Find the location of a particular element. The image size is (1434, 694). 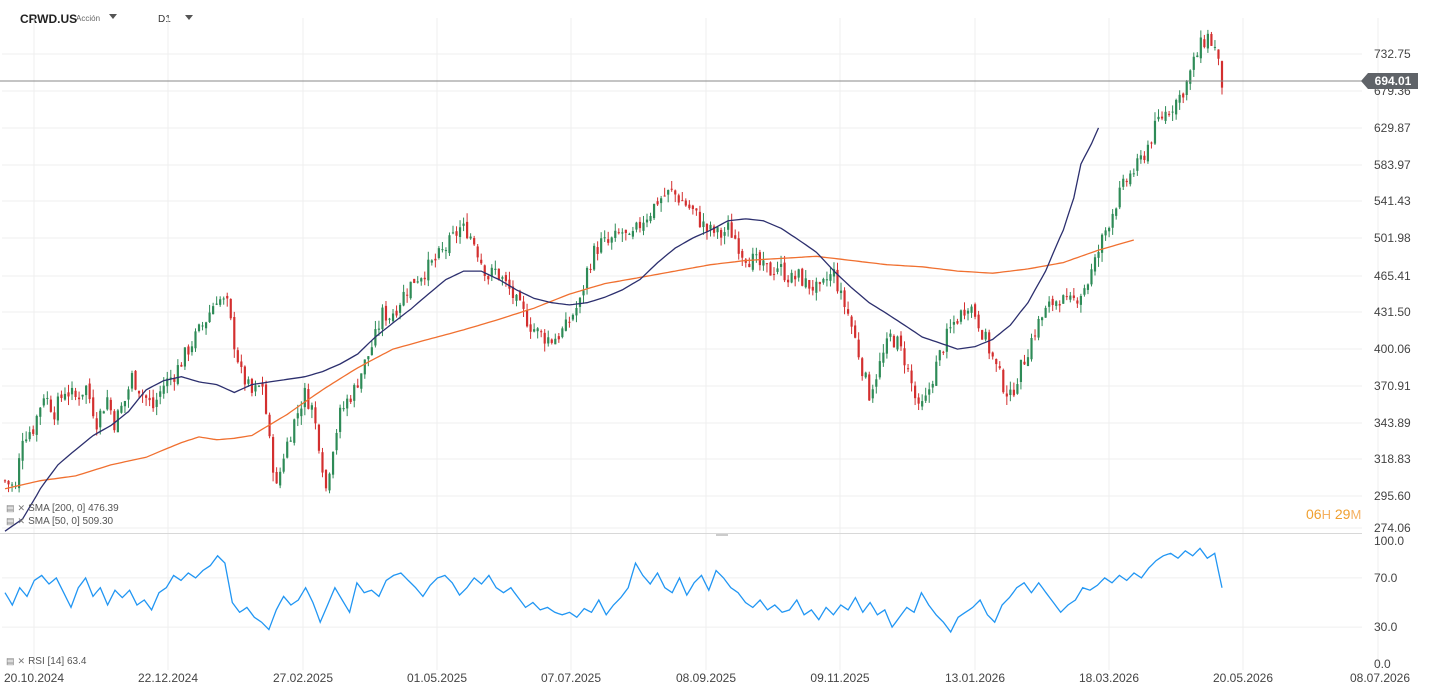

rsi-legend: ▤ ✕ RSI [14] 63.4 is located at coordinates (46, 661).